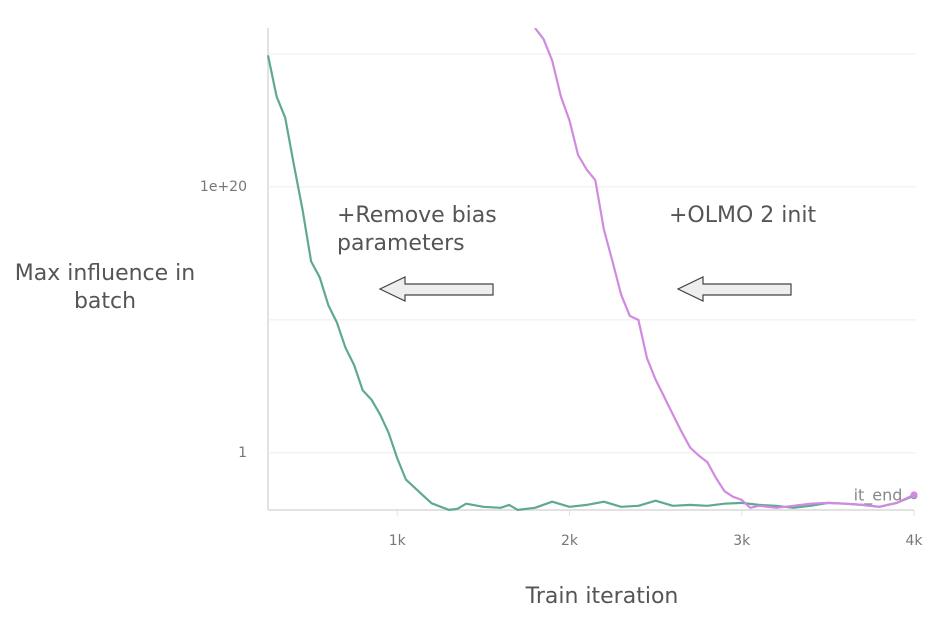 This screenshot has height=627, width=951. What do you see at coordinates (242, 453) in the screenshot?
I see `y-tick-label: 1` at bounding box center [242, 453].